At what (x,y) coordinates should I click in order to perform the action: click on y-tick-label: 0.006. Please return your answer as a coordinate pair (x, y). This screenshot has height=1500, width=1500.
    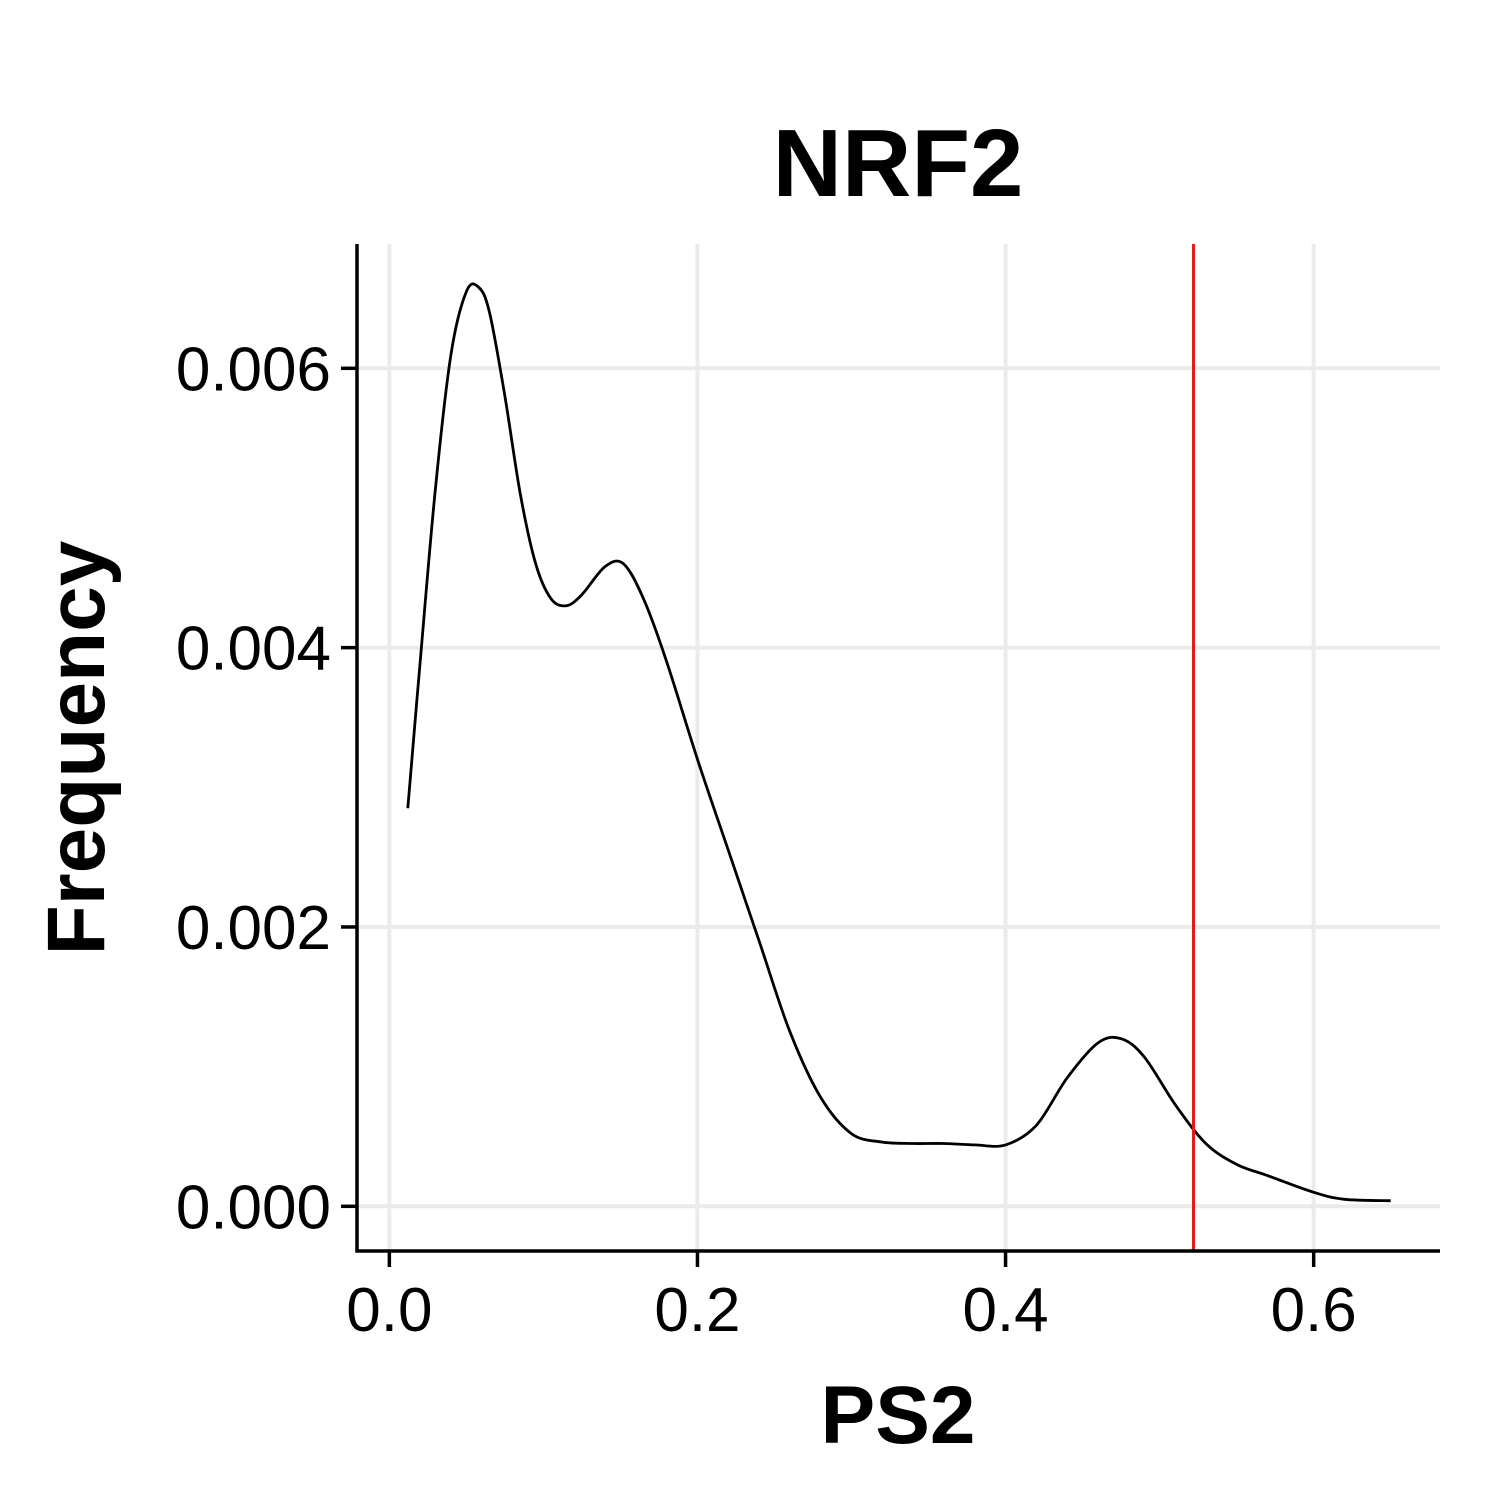
    Looking at the image, I should click on (253, 369).